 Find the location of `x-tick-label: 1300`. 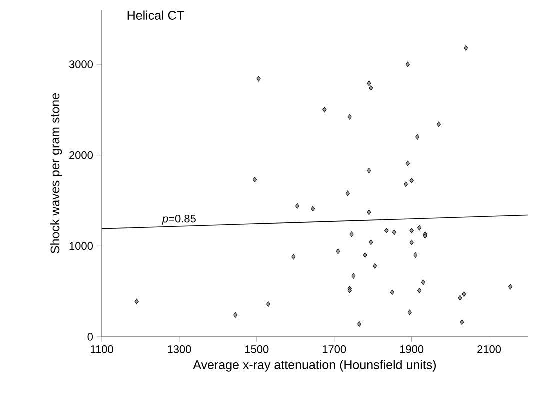

x-tick-label: 1300 is located at coordinates (180, 350).